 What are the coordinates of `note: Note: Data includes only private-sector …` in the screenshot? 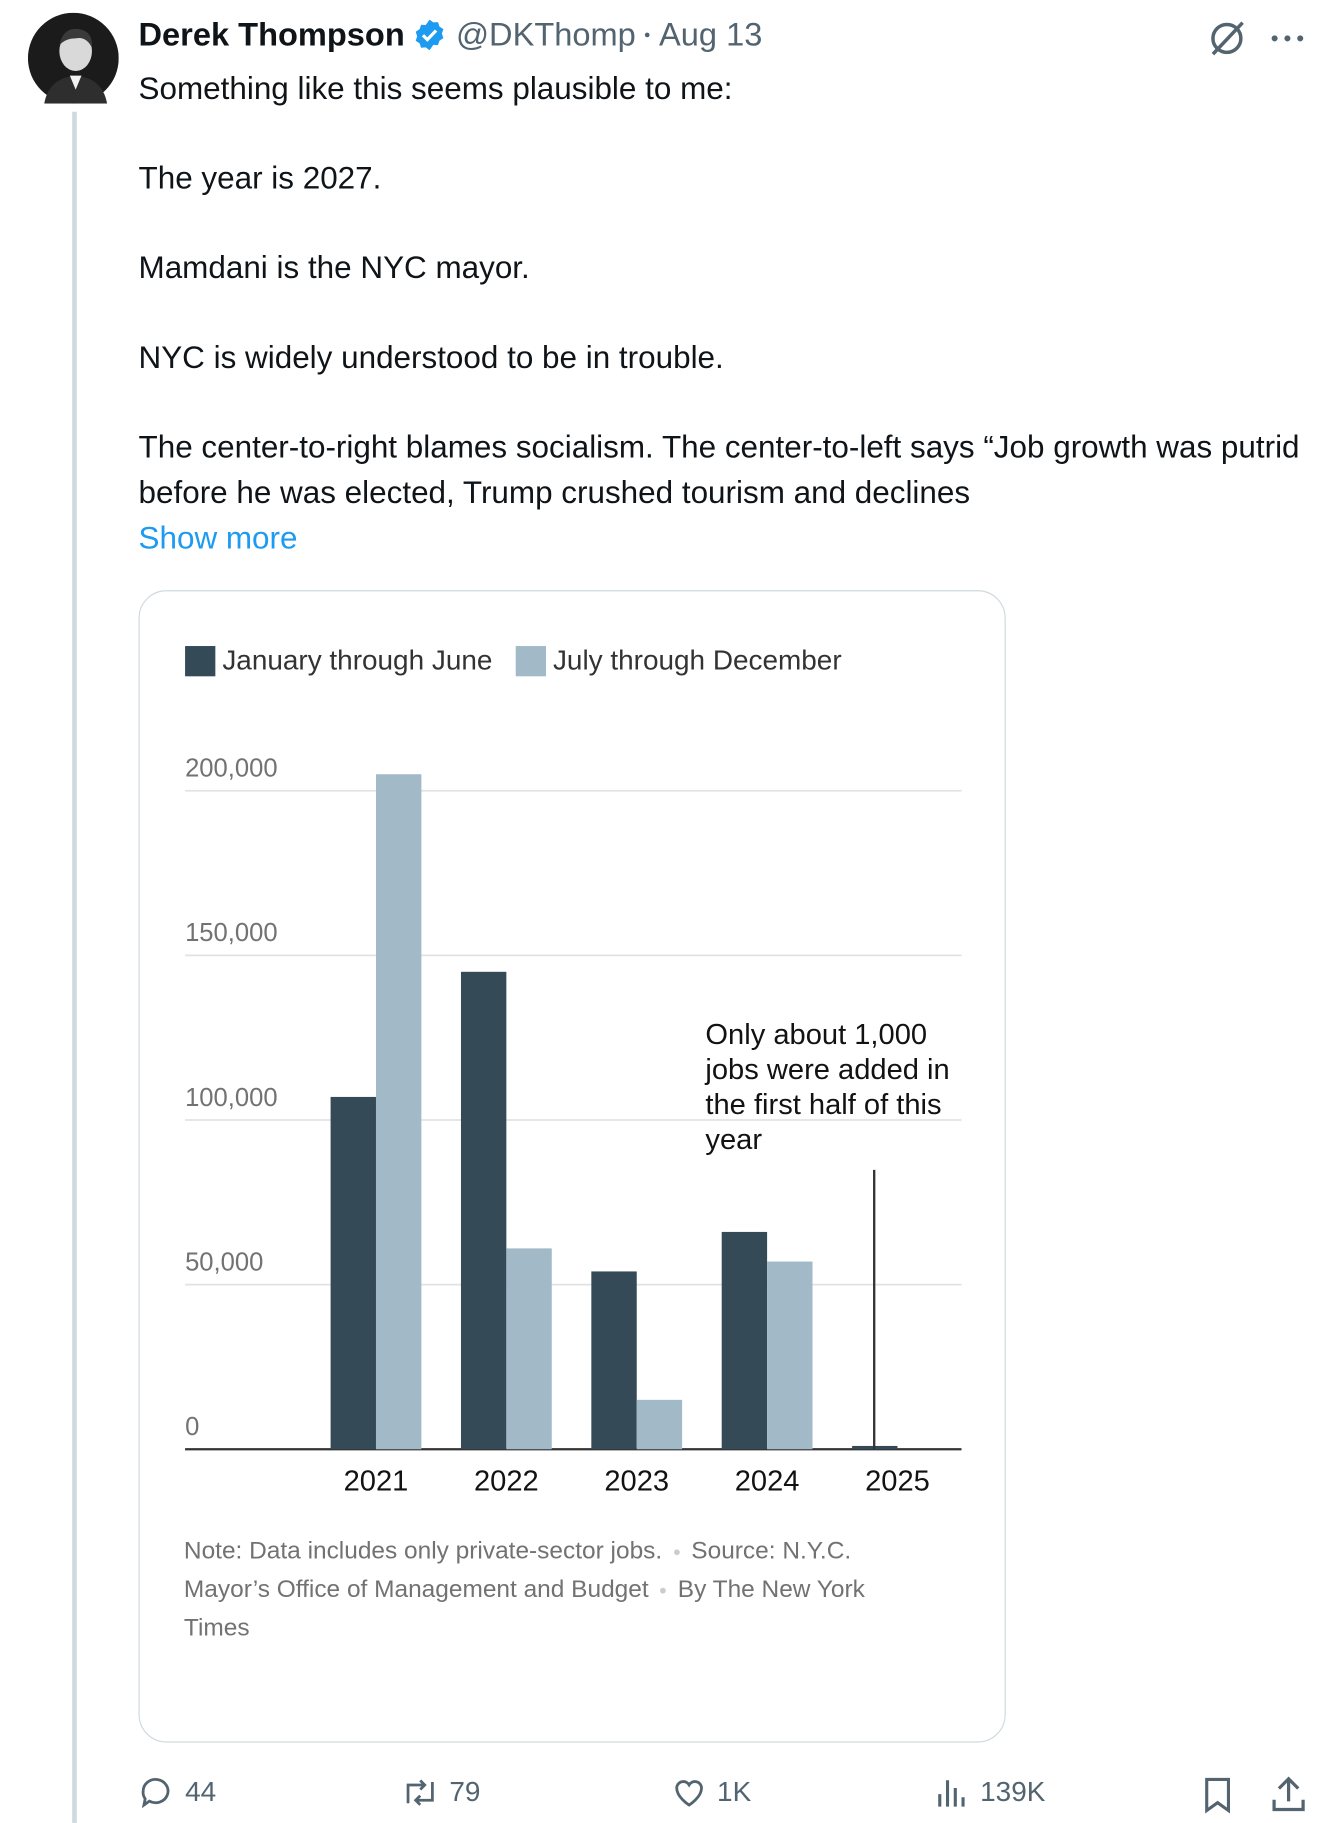 It's located at (423, 1551).